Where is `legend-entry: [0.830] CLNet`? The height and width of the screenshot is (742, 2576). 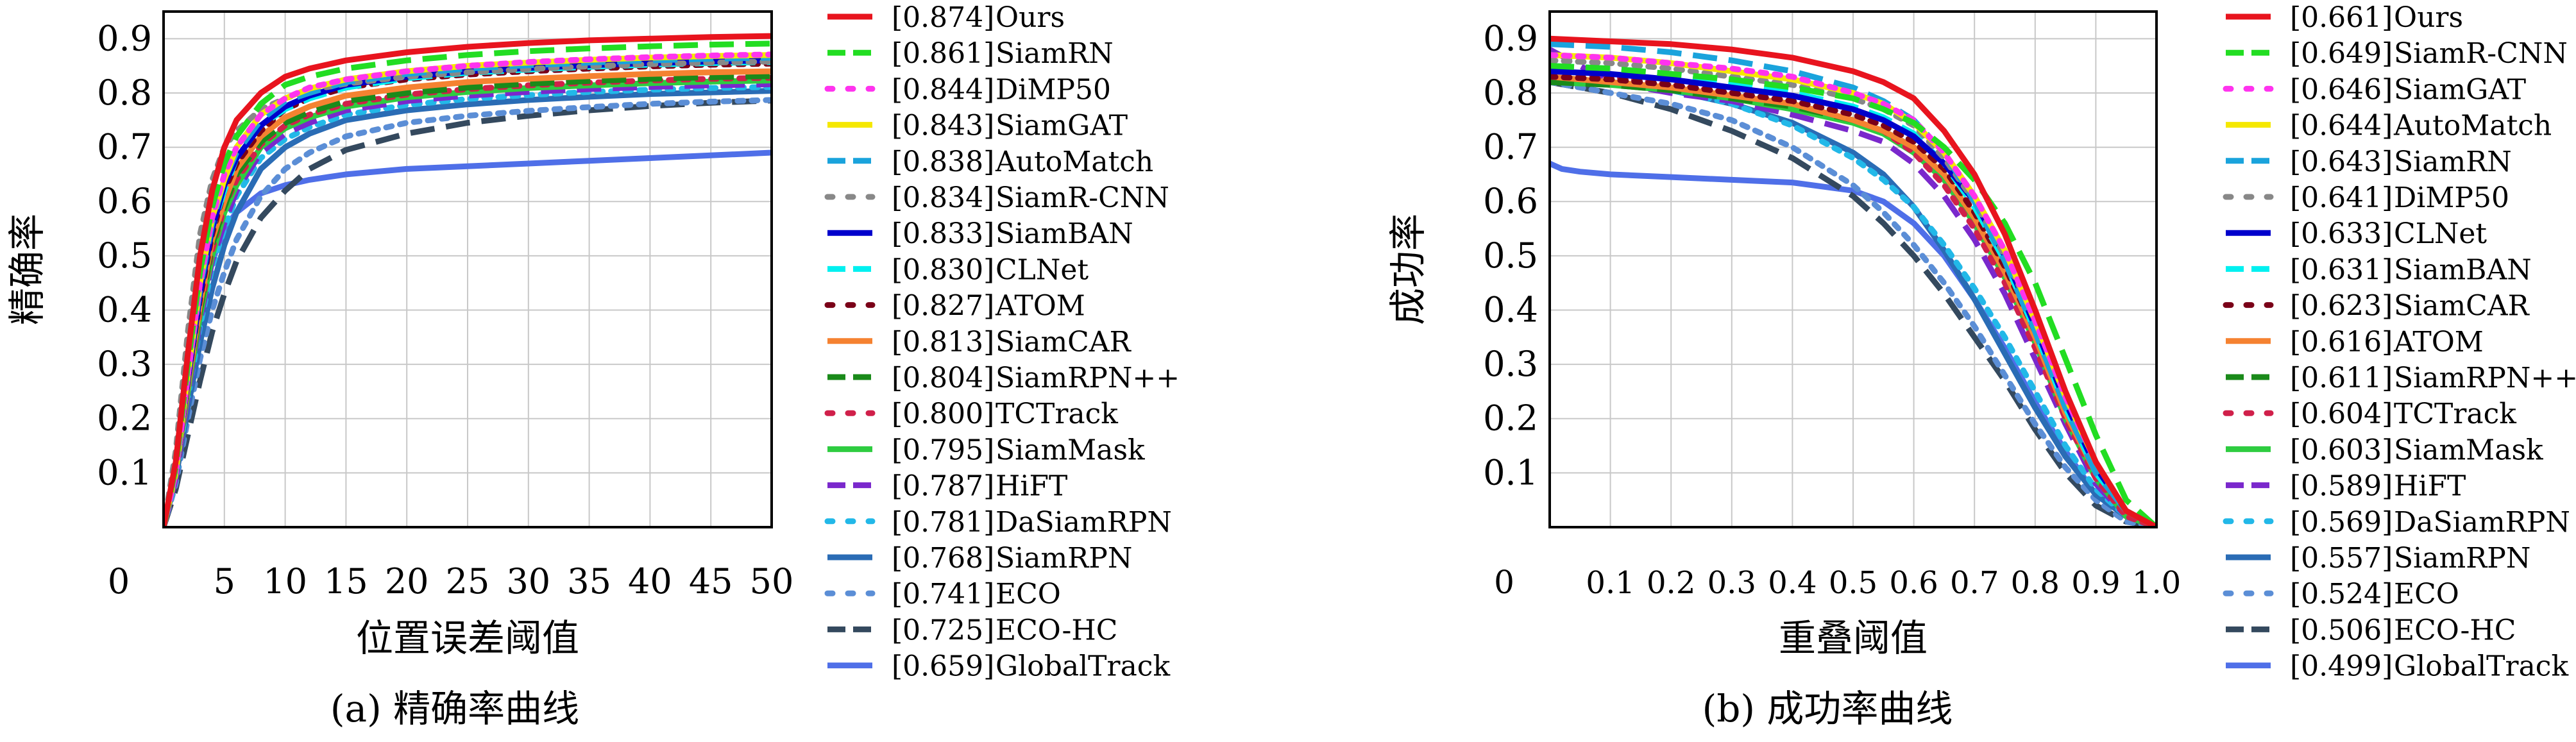
legend-entry: [0.830] CLNet is located at coordinates (958, 269).